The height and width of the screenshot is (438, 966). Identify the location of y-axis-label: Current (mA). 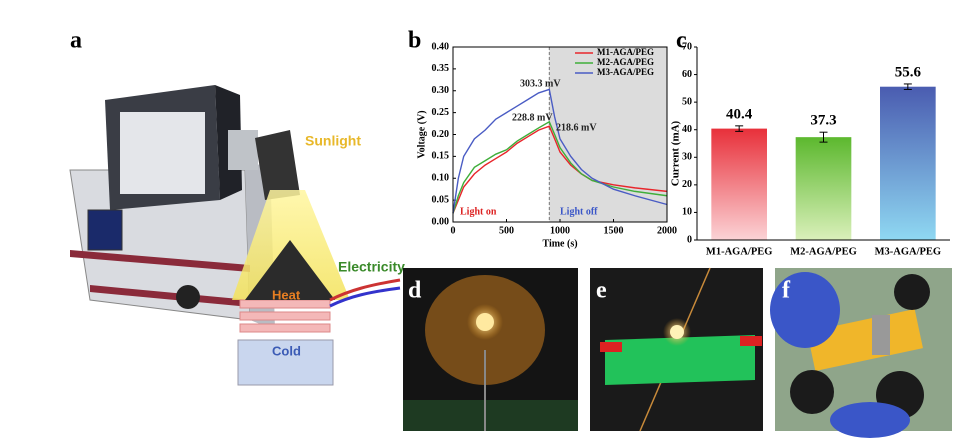
(676, 153).